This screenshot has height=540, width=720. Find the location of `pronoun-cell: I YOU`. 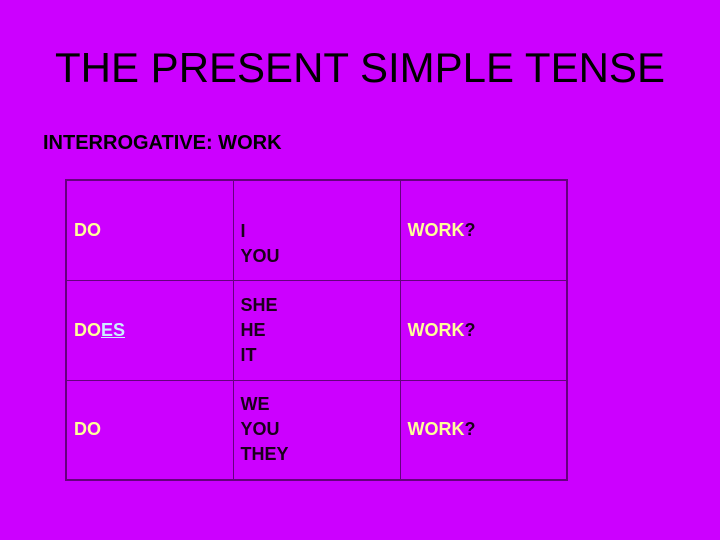

pronoun-cell: I YOU is located at coordinates (316, 230).